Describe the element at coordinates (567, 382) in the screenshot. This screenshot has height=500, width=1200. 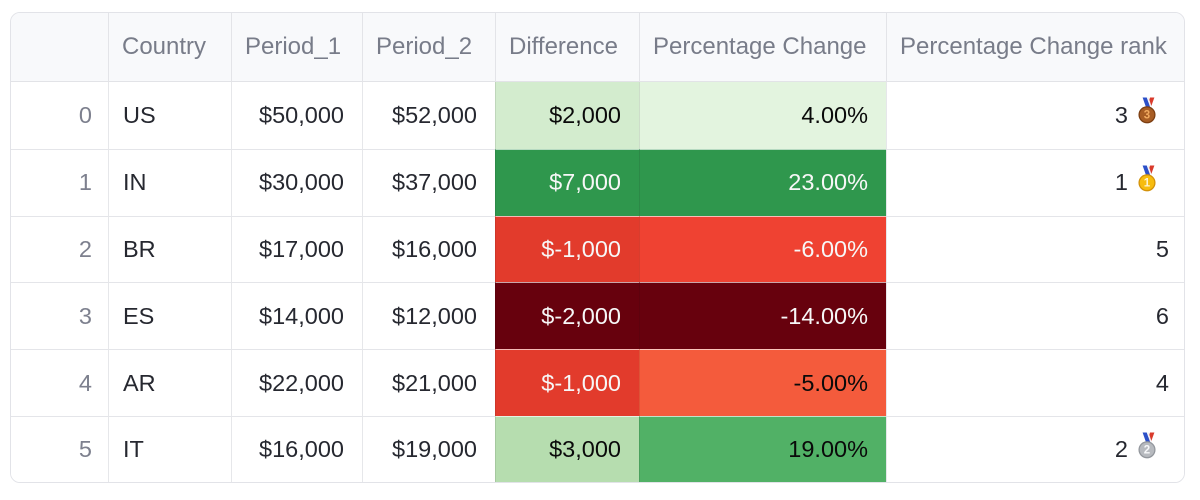
I see `cell-difference-4: $-1,000` at that location.